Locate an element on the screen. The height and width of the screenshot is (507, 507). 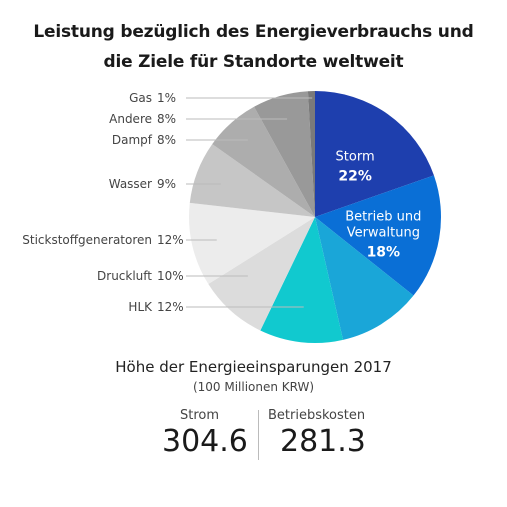
savings-title: Höhe der Energieeinsparungen 2017 is located at coordinates (253, 367).